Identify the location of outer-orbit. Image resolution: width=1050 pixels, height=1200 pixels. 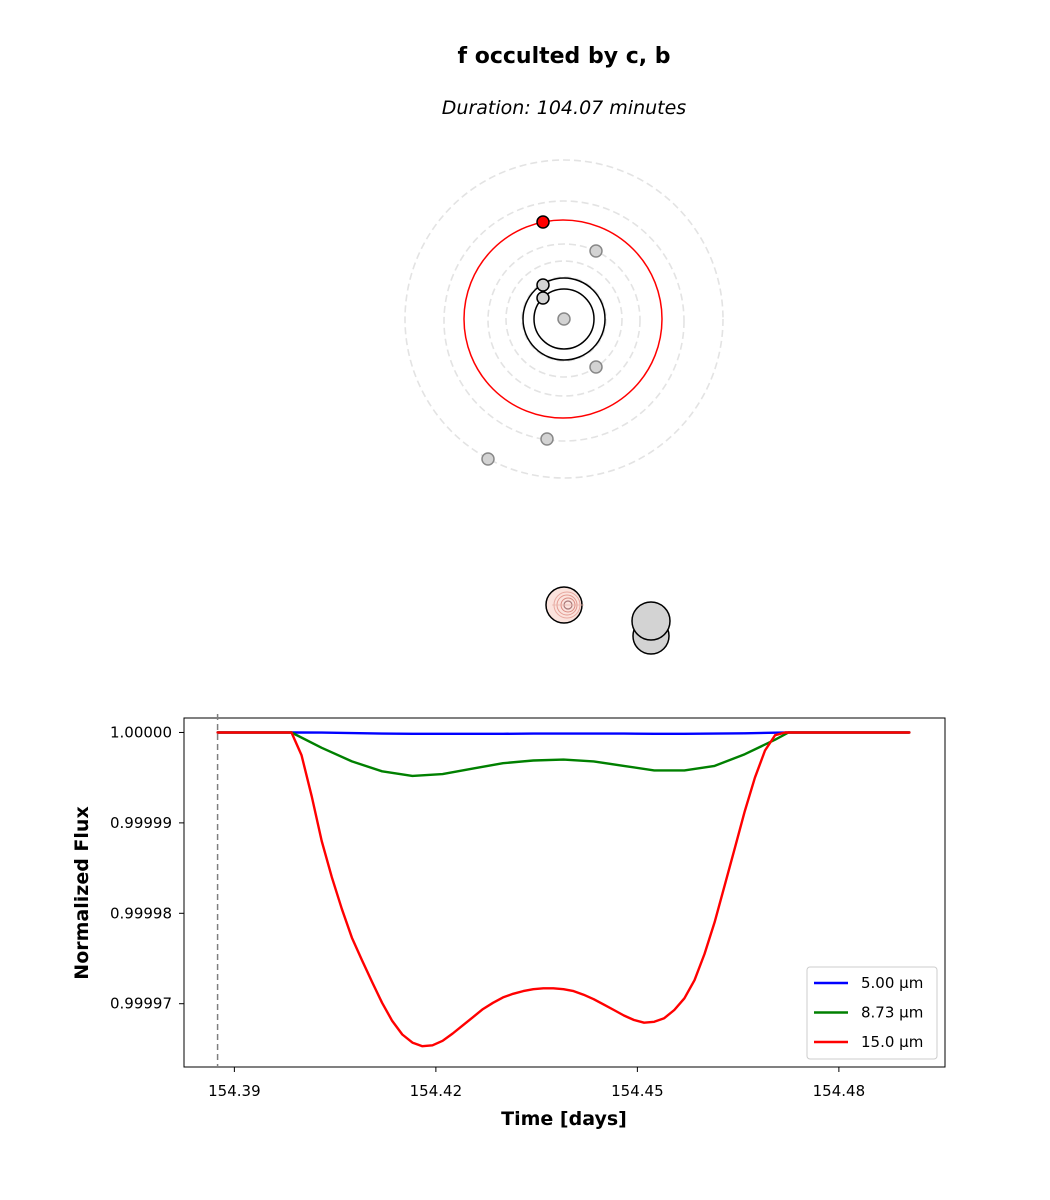
(564, 319).